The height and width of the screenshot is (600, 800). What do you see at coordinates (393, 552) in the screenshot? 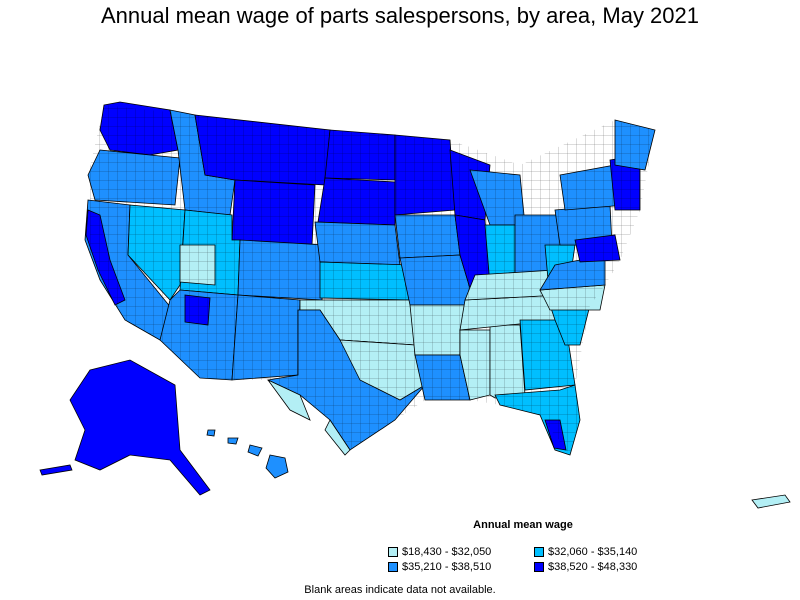
I see `legend-swatch-tier1` at bounding box center [393, 552].